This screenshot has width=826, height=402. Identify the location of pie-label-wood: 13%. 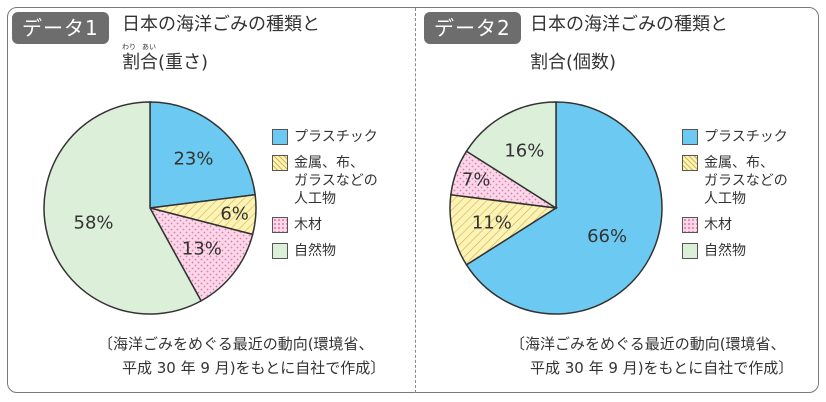
(202, 248).